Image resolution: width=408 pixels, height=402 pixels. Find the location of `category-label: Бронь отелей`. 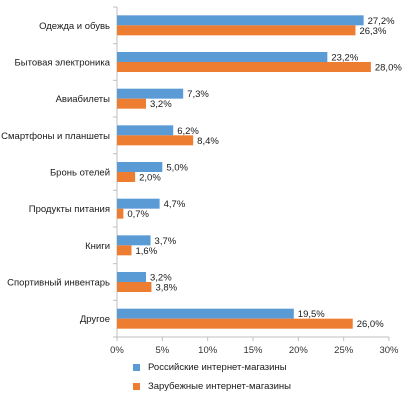

category-label: Бронь отелей is located at coordinates (80, 173).